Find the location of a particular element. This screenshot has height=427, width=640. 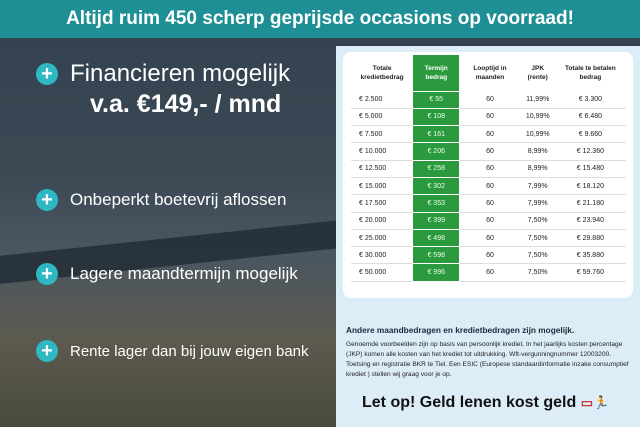

feature-price: v.a. €149,- / mnd is located at coordinates (186, 104).